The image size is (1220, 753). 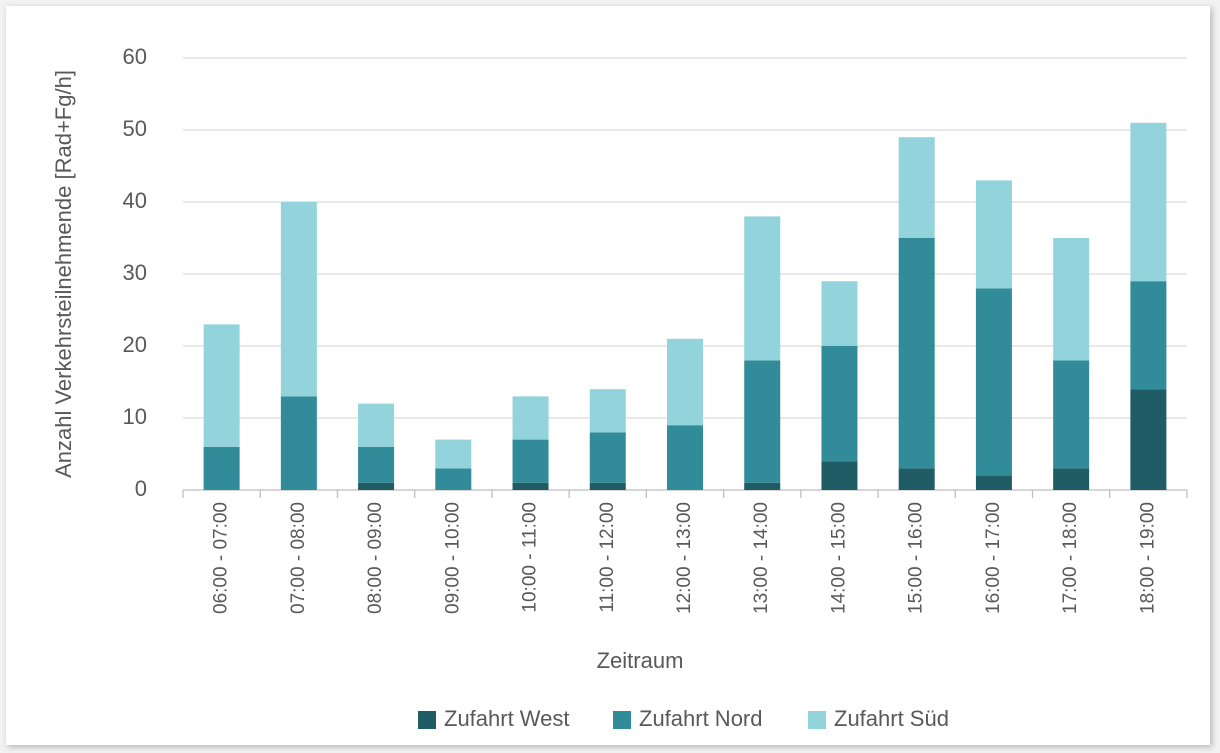 I want to click on x-tick-label: 08:00 - 09:00, so click(x=375, y=558).